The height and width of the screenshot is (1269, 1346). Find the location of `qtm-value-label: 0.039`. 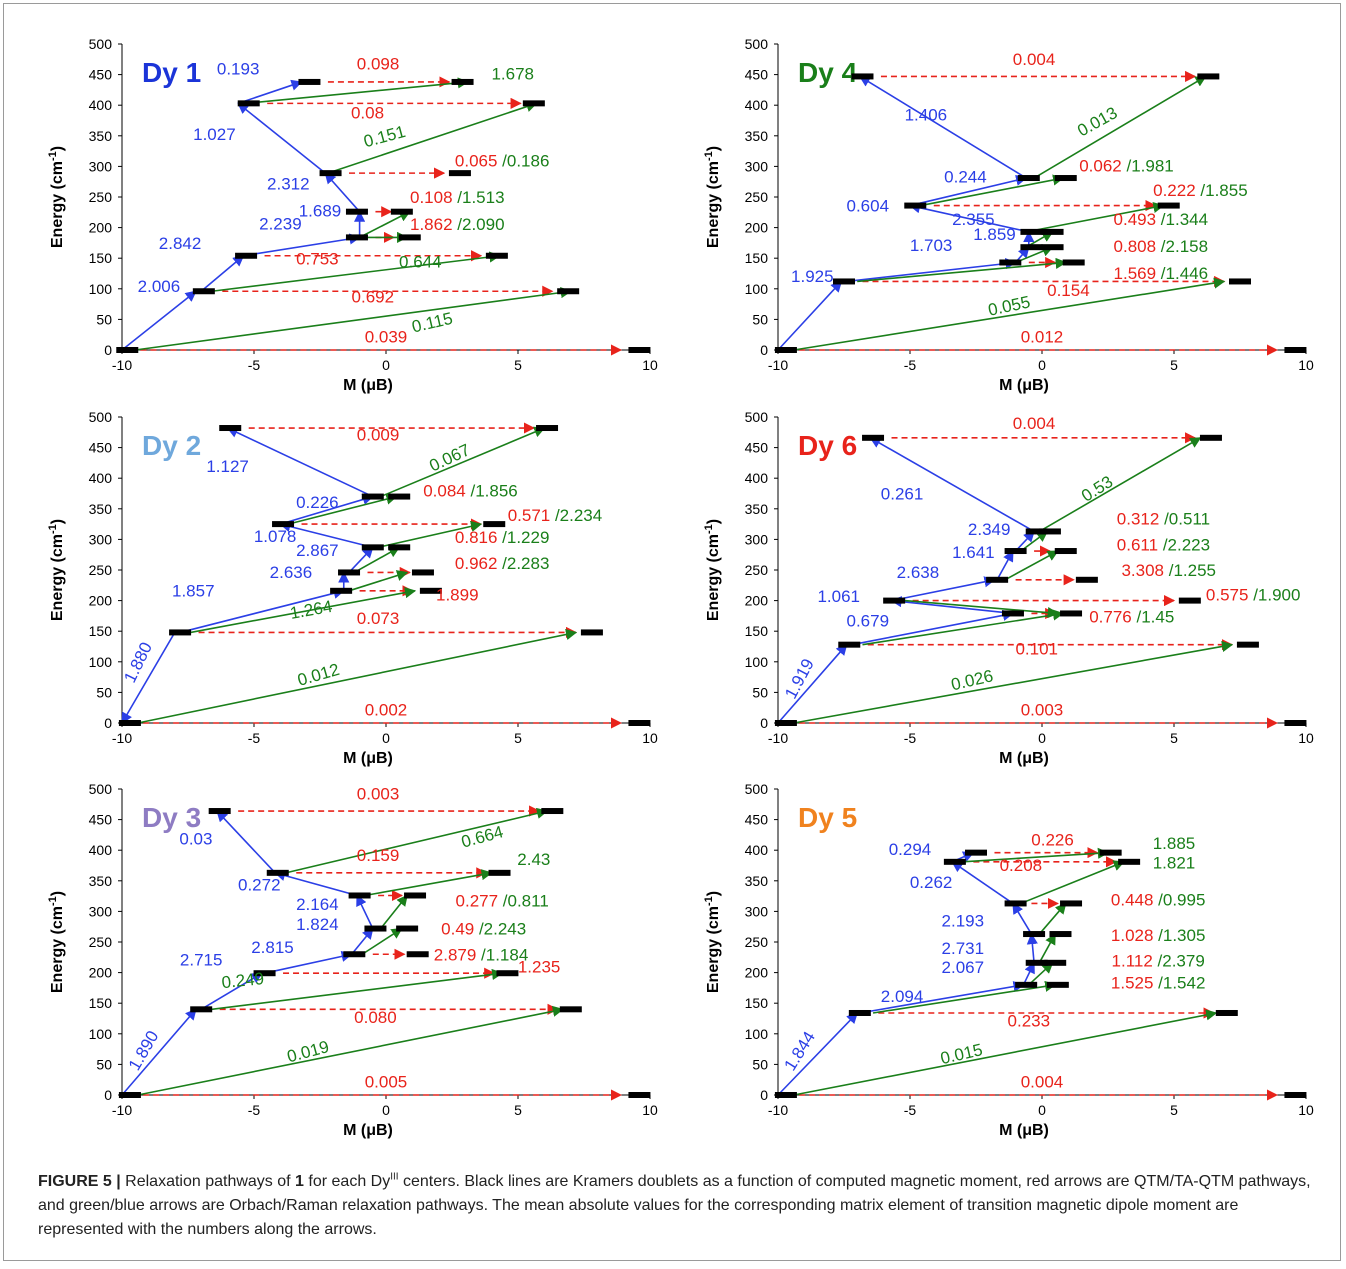

qtm-value-label: 0.039 is located at coordinates (386, 337).